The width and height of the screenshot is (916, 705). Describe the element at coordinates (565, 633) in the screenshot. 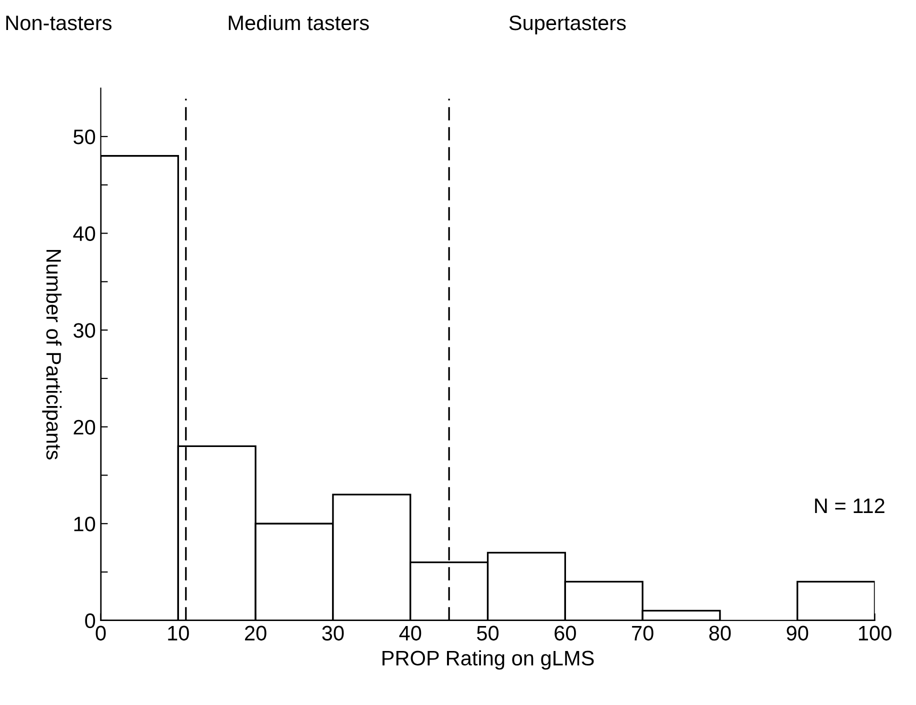

I see `x-tick-label: 60` at that location.